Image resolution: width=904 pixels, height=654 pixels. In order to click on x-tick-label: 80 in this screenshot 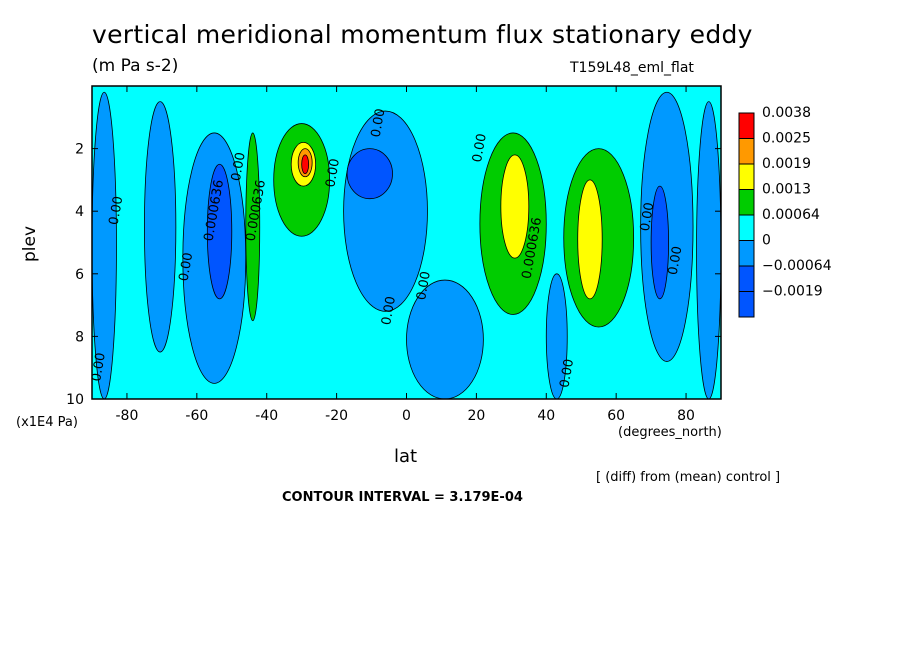, I will do `click(686, 416)`.